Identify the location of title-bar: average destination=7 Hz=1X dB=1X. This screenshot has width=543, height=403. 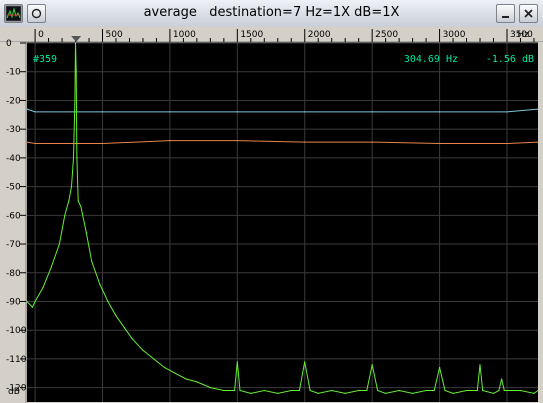
(271, 14).